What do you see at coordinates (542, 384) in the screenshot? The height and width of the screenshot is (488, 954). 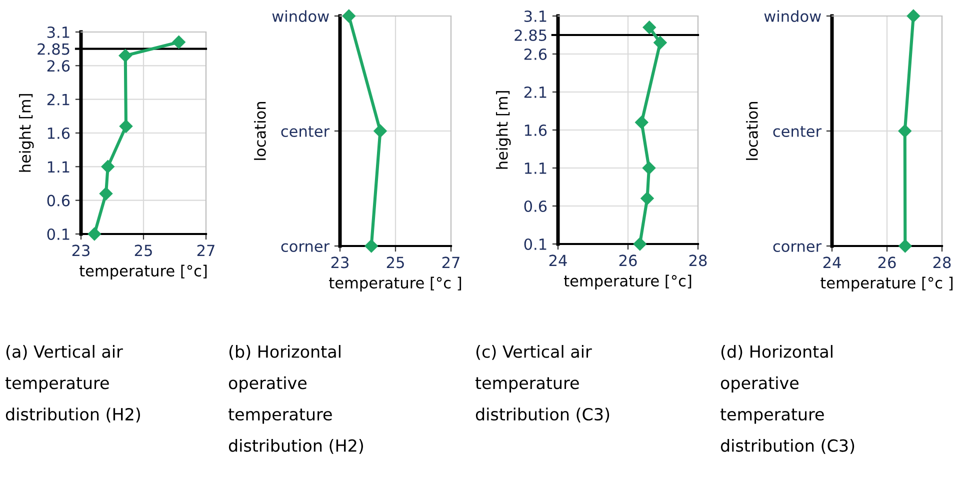 I see `text: (c) Vertical air temperature distribution (C3)` at bounding box center [542, 384].